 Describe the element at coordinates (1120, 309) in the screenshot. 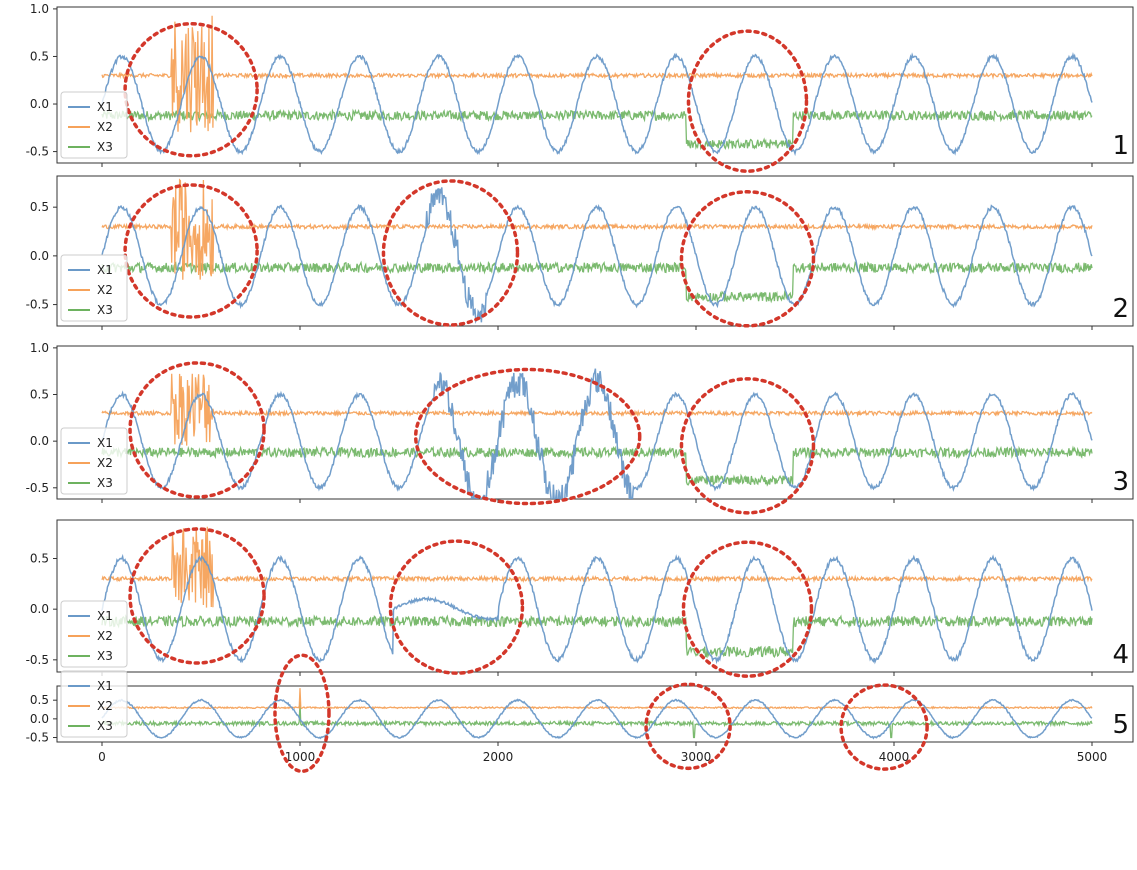

I see `panel-number-label: 2` at that location.